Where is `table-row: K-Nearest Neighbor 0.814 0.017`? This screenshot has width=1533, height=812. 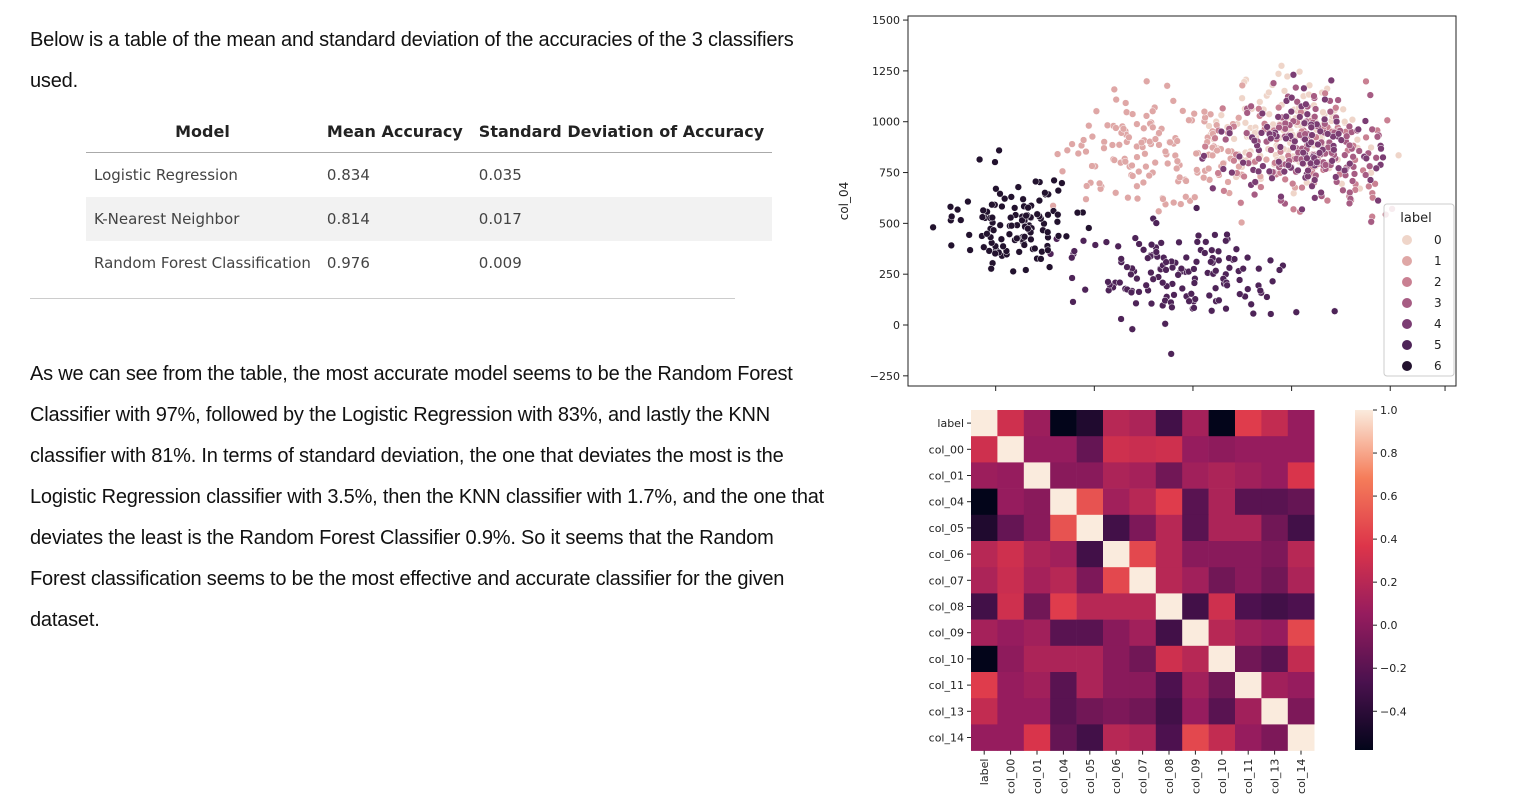
table-row: K-Nearest Neighbor 0.814 0.017 is located at coordinates (429, 219).